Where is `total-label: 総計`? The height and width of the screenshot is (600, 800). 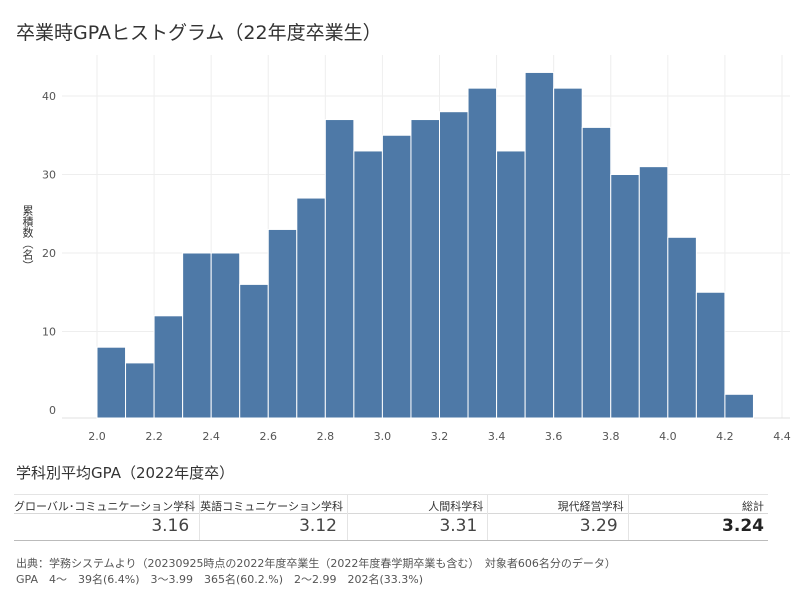 total-label: 総計 is located at coordinates (698, 504).